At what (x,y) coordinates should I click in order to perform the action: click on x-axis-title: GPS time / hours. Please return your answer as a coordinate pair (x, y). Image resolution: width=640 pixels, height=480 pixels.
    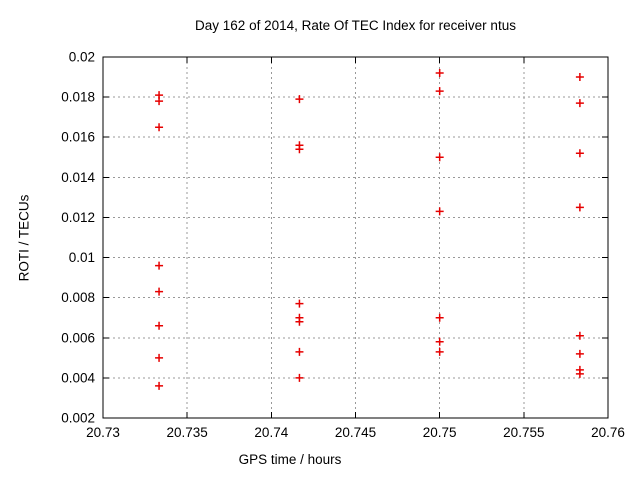
    Looking at the image, I should click on (290, 459).